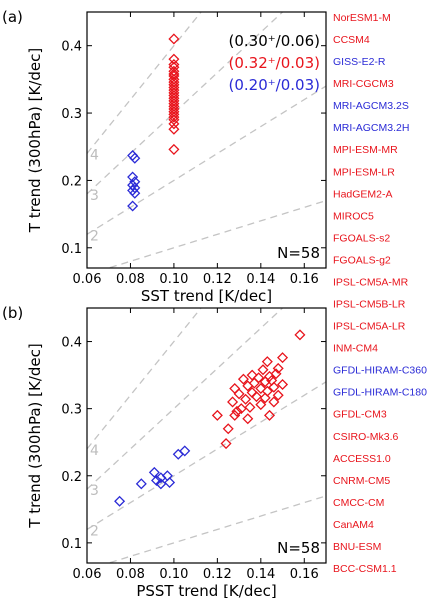 The width and height of the screenshot is (435, 606). Describe the element at coordinates (206, 591) in the screenshot. I see `x-axis-label: PSST trend [K/dec]` at that location.